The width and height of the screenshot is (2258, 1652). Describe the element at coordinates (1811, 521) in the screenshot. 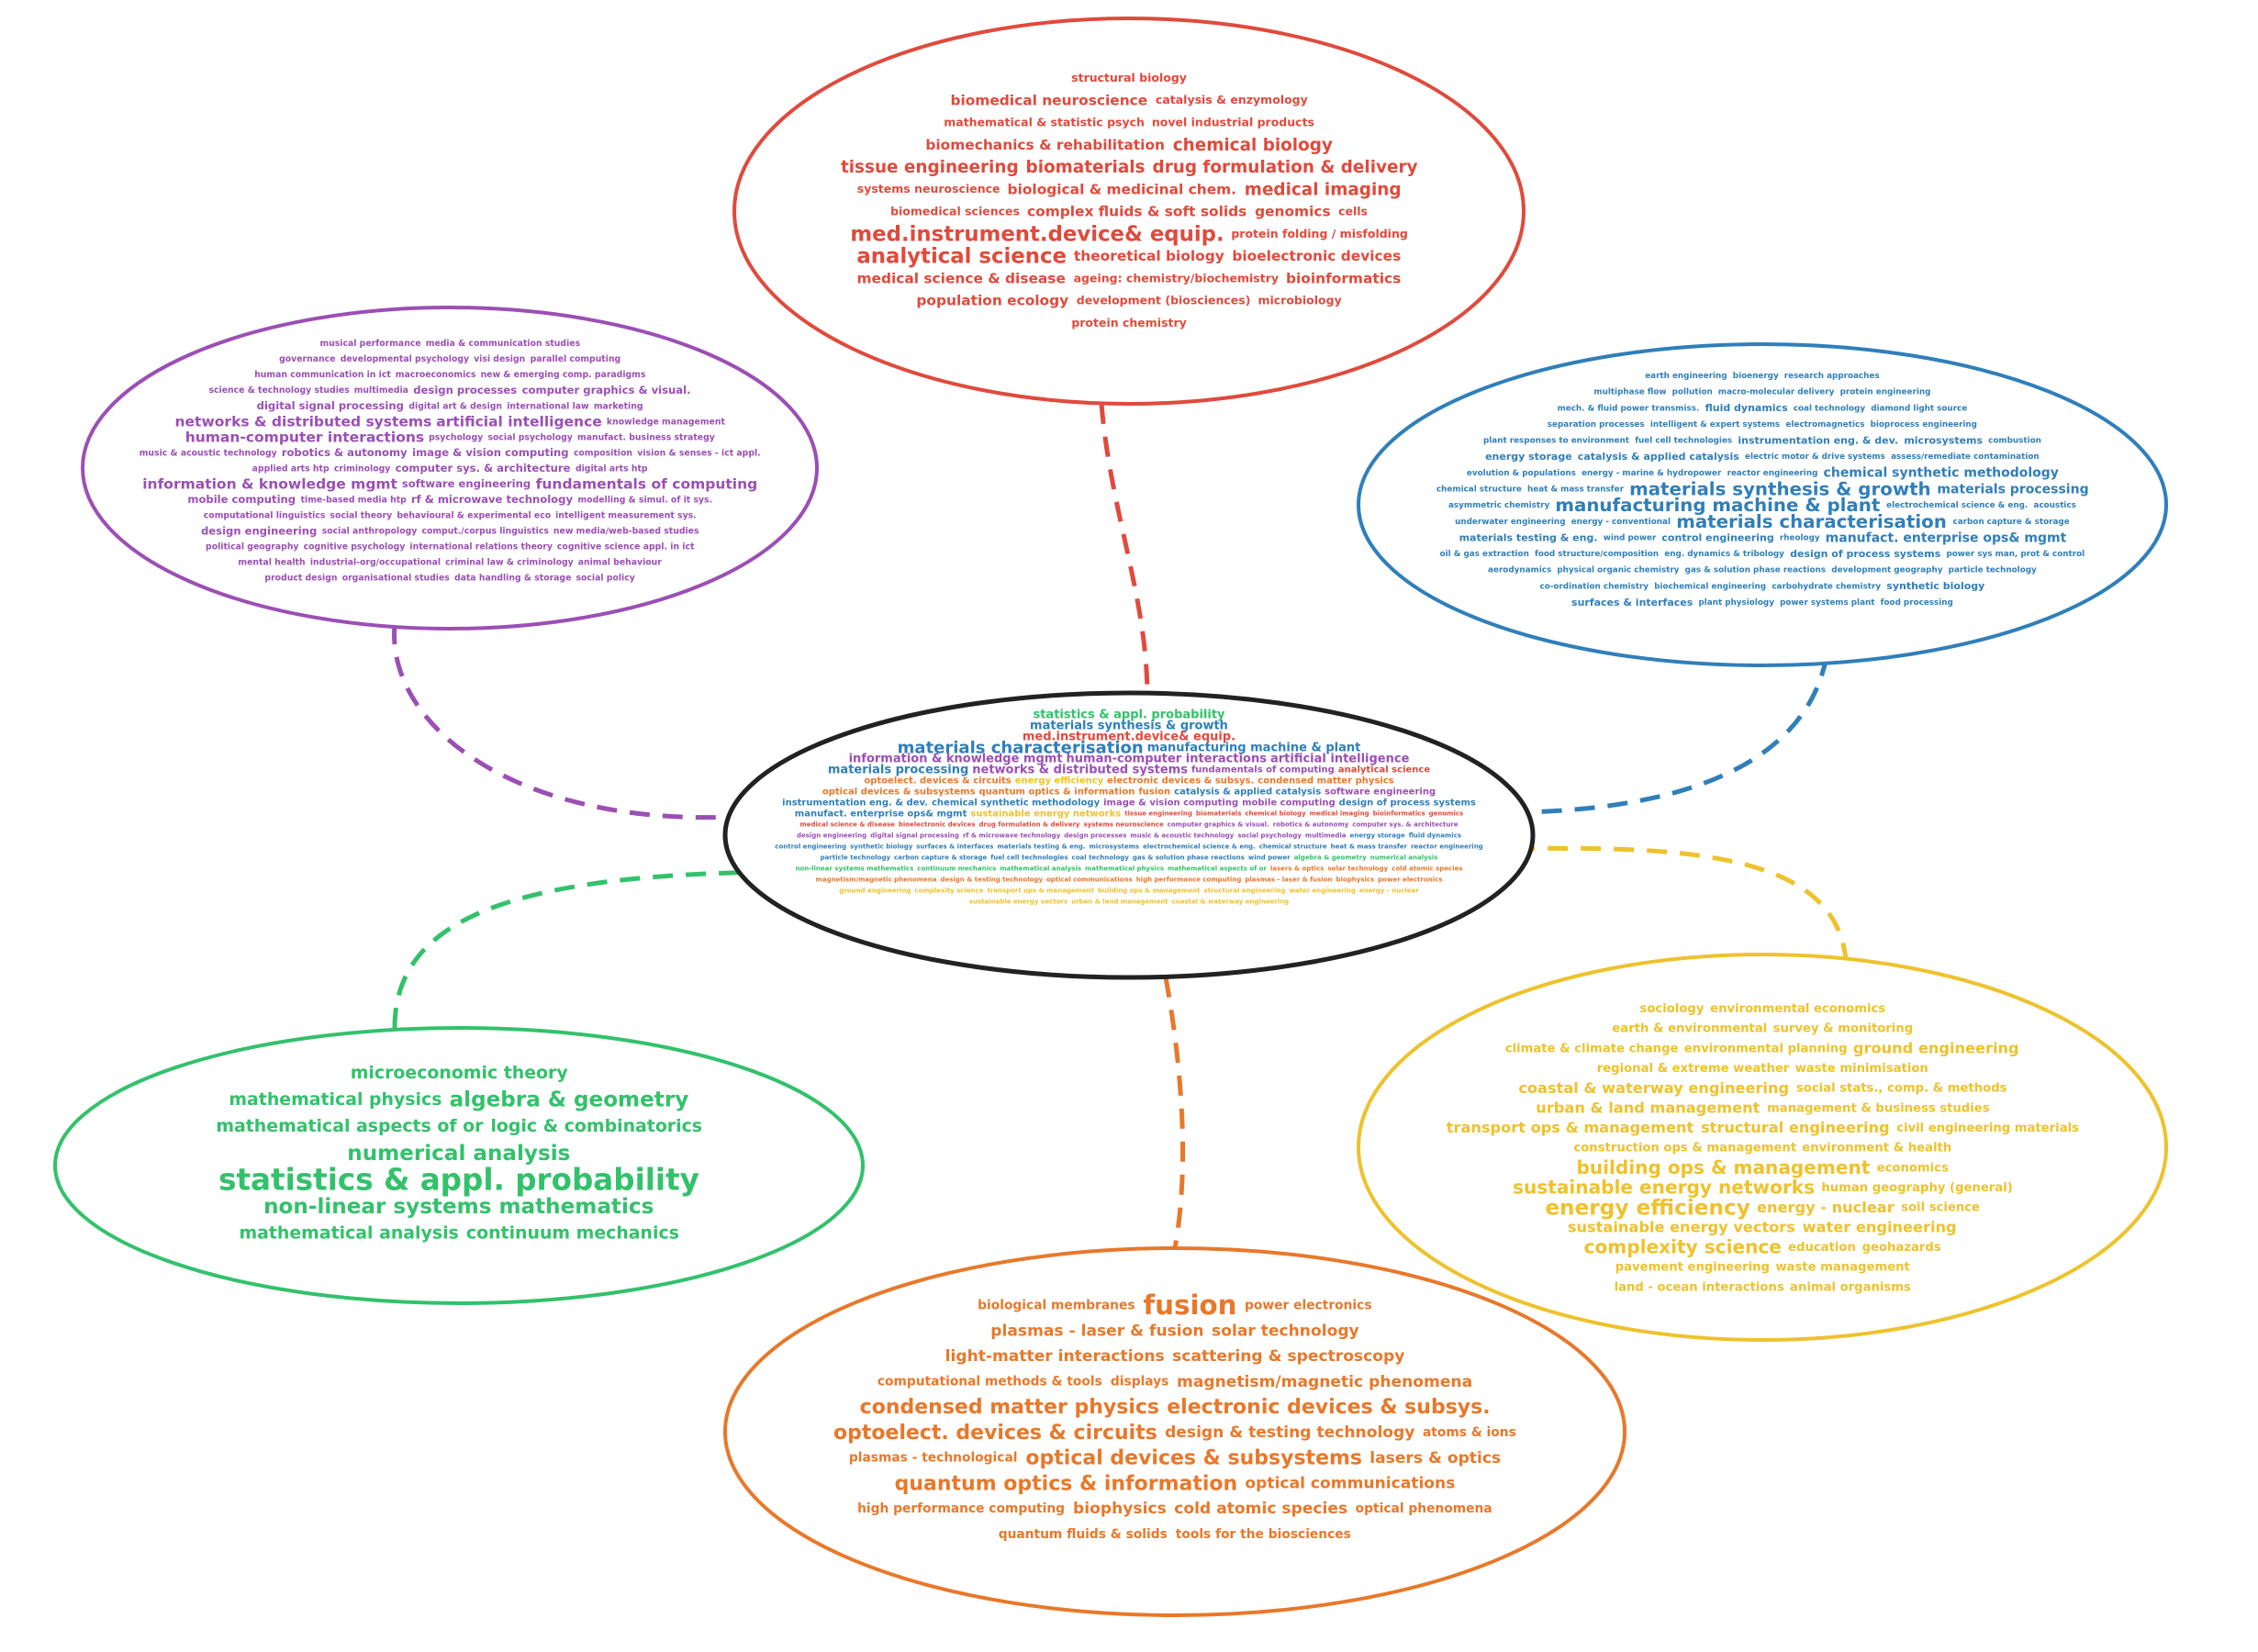

I see `blue-cluster-word: materials characterisation` at that location.